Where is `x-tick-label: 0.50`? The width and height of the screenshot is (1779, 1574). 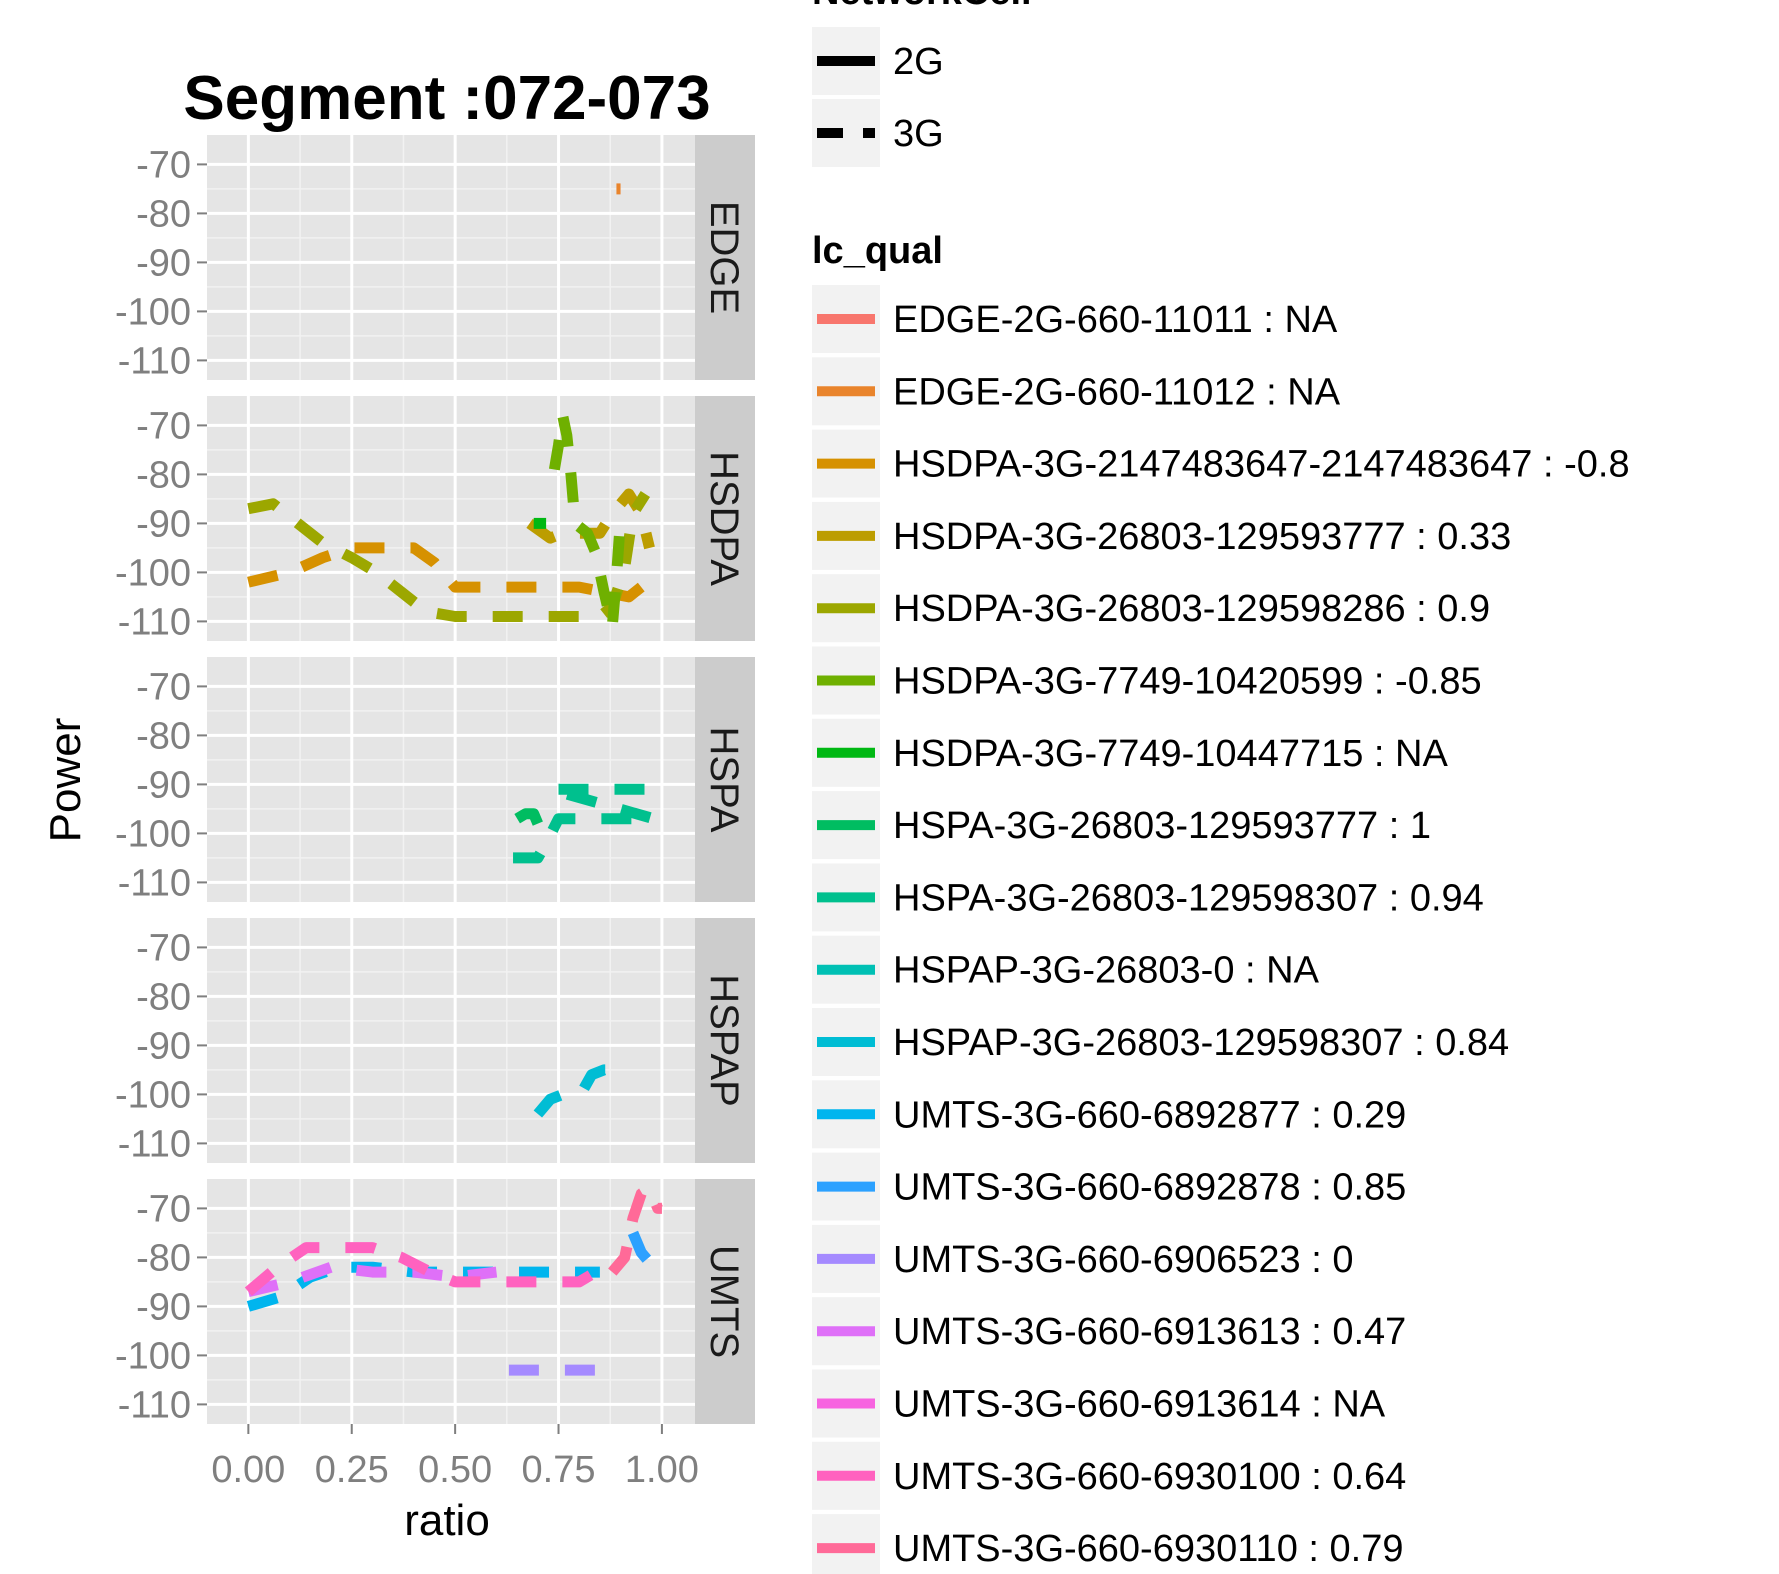
x-tick-label: 0.50 is located at coordinates (455, 1470).